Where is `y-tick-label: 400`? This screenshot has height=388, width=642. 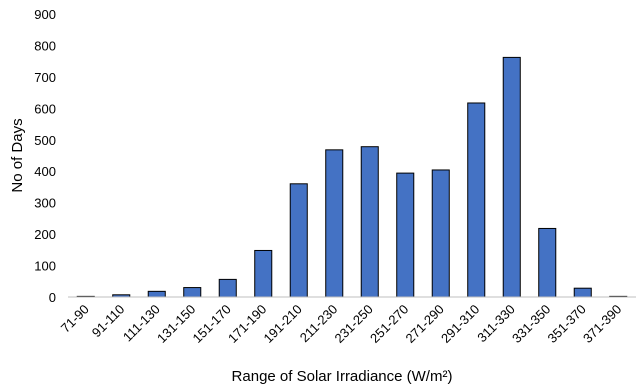 y-tick-label: 400 is located at coordinates (45, 171).